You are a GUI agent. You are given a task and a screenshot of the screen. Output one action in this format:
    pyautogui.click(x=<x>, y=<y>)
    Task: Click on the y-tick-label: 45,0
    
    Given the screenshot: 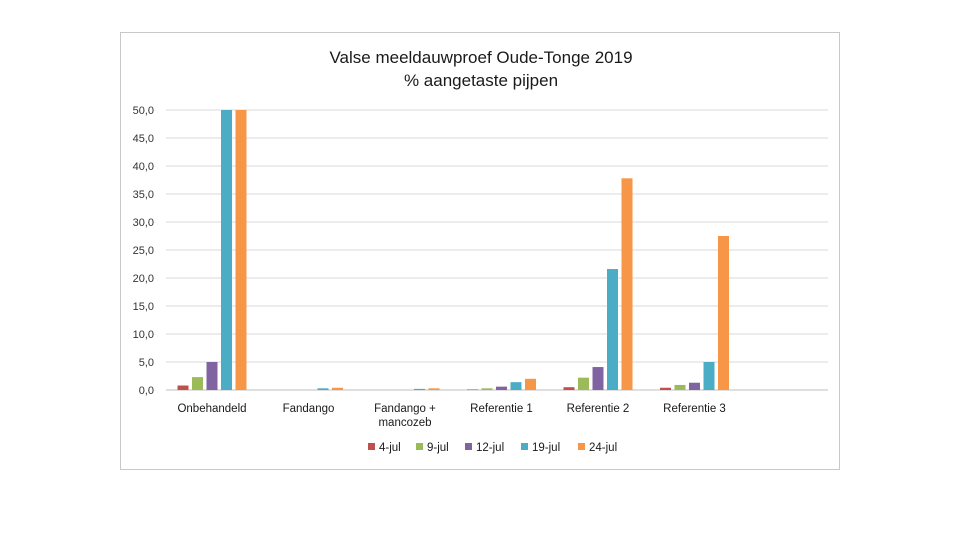 What is the action you would take?
    pyautogui.click(x=143, y=139)
    